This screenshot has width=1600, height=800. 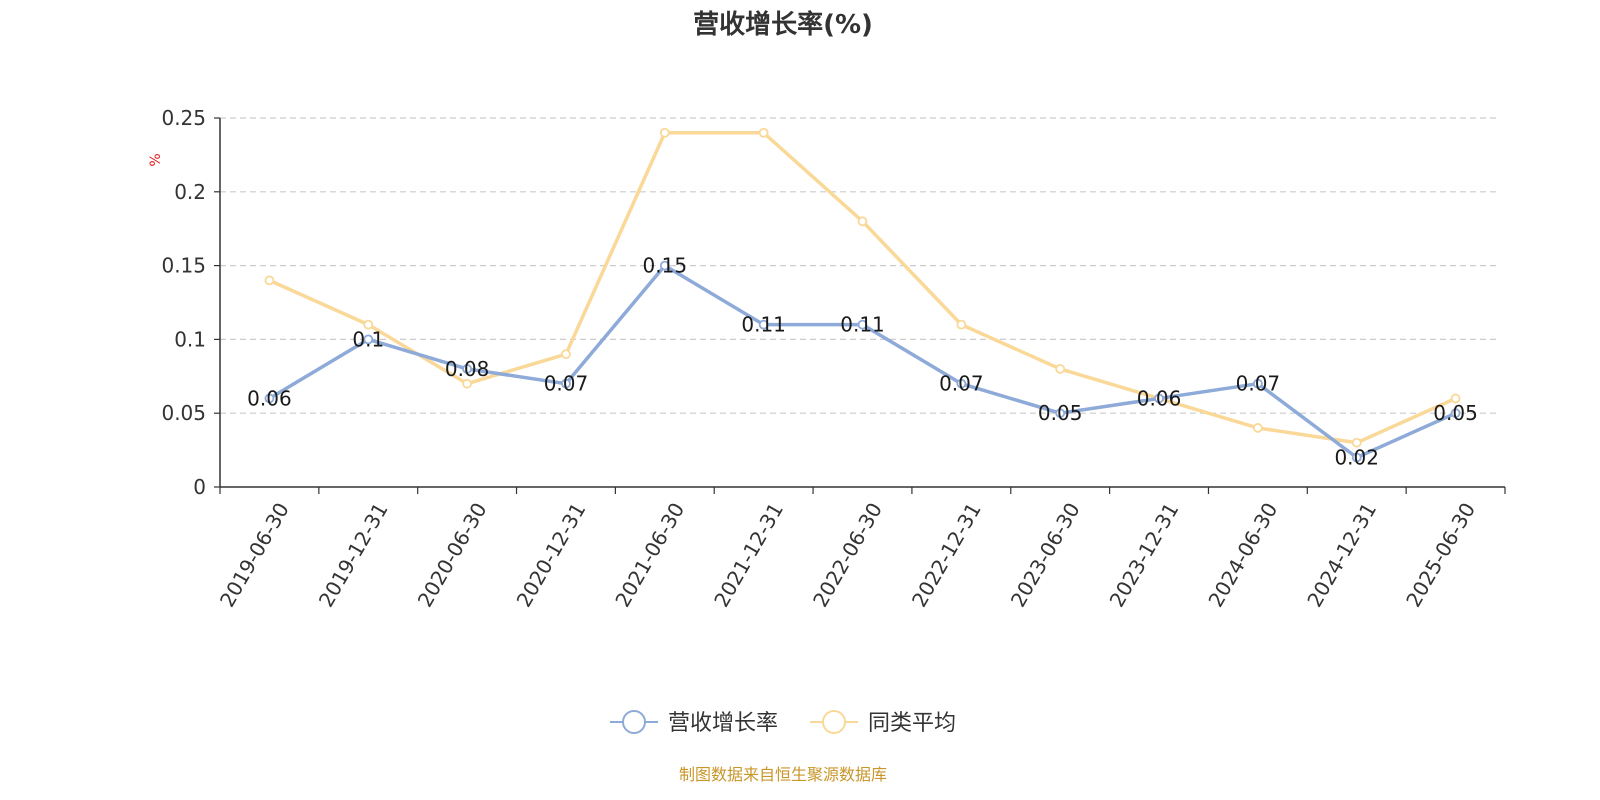 I want to click on x-tick-label: 2023-12-31, so click(x=1144, y=555).